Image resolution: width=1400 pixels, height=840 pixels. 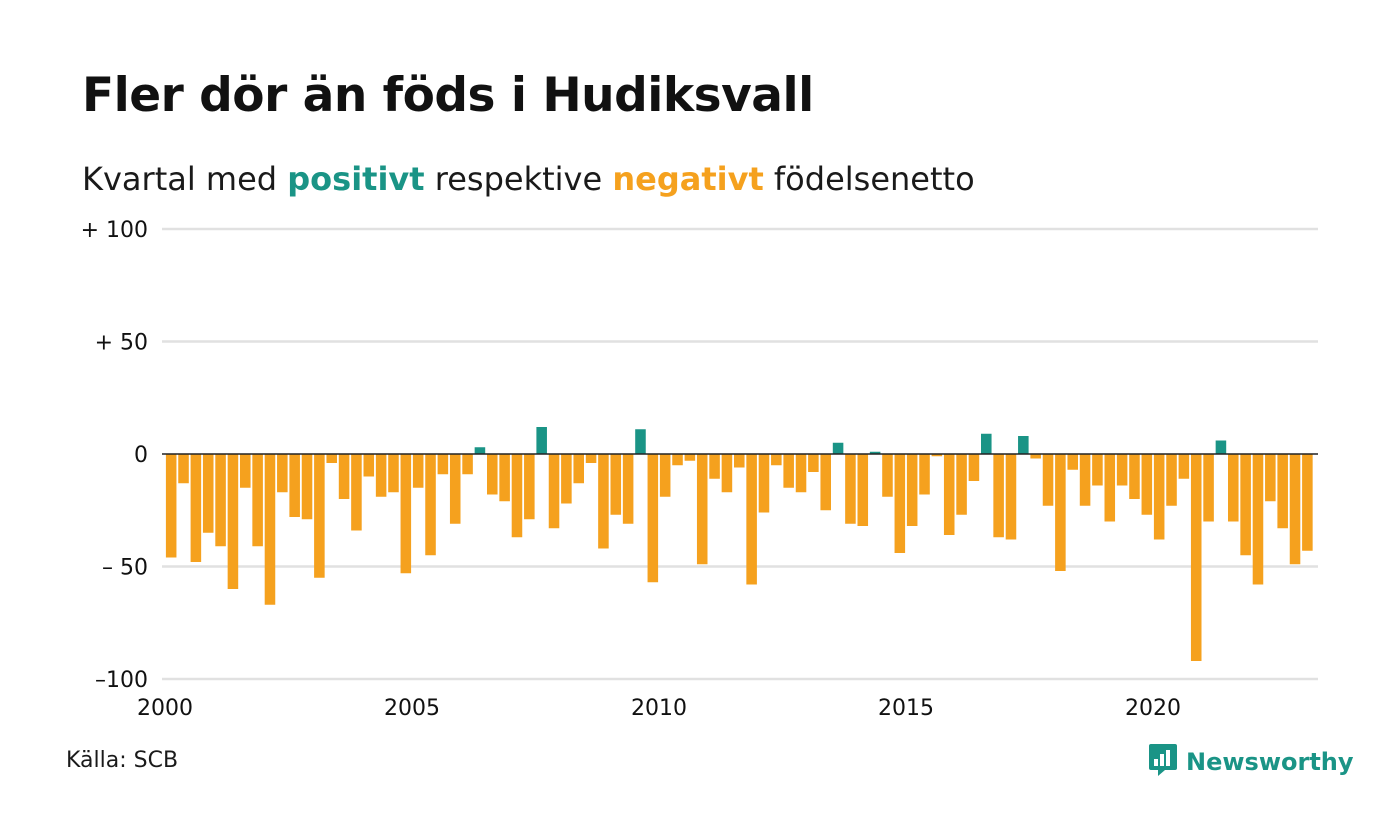 What do you see at coordinates (165, 708) in the screenshot?
I see `x-tick-label: 2000` at bounding box center [165, 708].